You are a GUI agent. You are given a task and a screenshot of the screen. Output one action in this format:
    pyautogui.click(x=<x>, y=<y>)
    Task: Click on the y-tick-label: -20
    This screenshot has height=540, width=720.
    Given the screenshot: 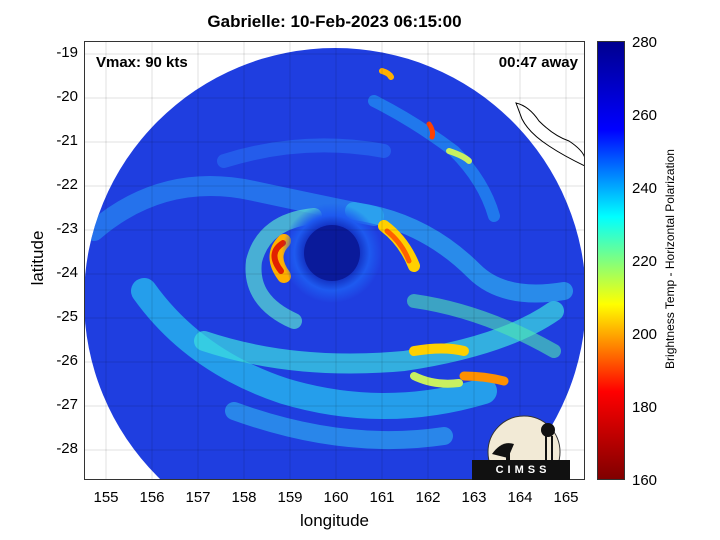 What is the action you would take?
    pyautogui.click(x=67, y=96)
    